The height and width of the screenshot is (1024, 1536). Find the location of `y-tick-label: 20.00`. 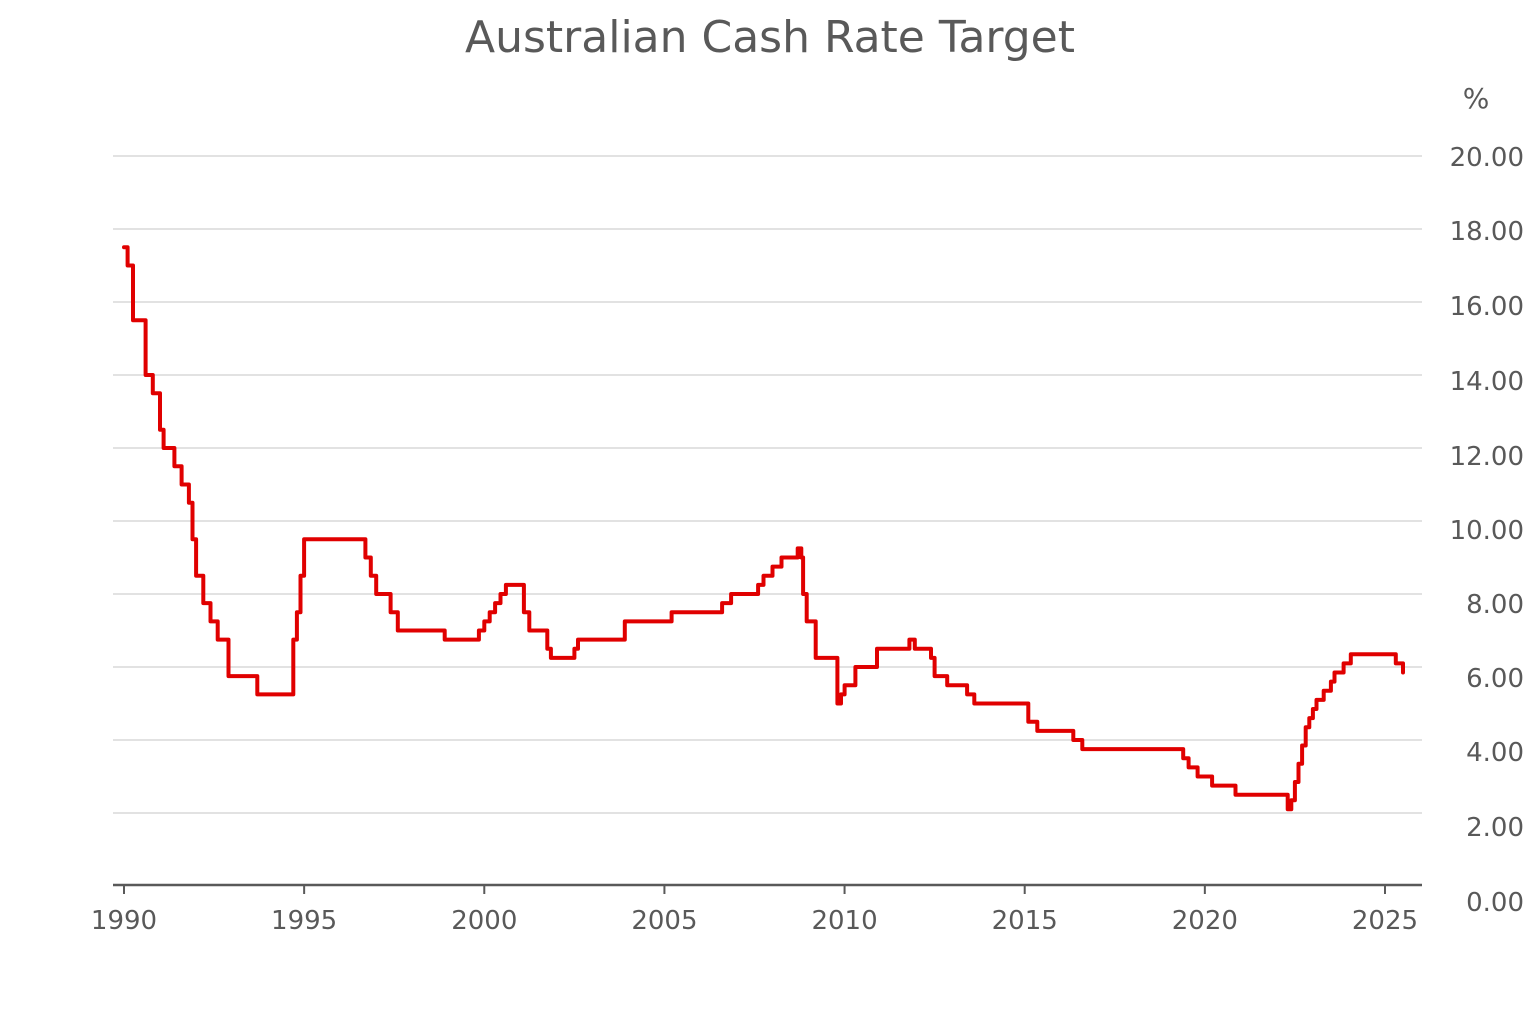

y-tick-label: 20.00 is located at coordinates (1487, 158).